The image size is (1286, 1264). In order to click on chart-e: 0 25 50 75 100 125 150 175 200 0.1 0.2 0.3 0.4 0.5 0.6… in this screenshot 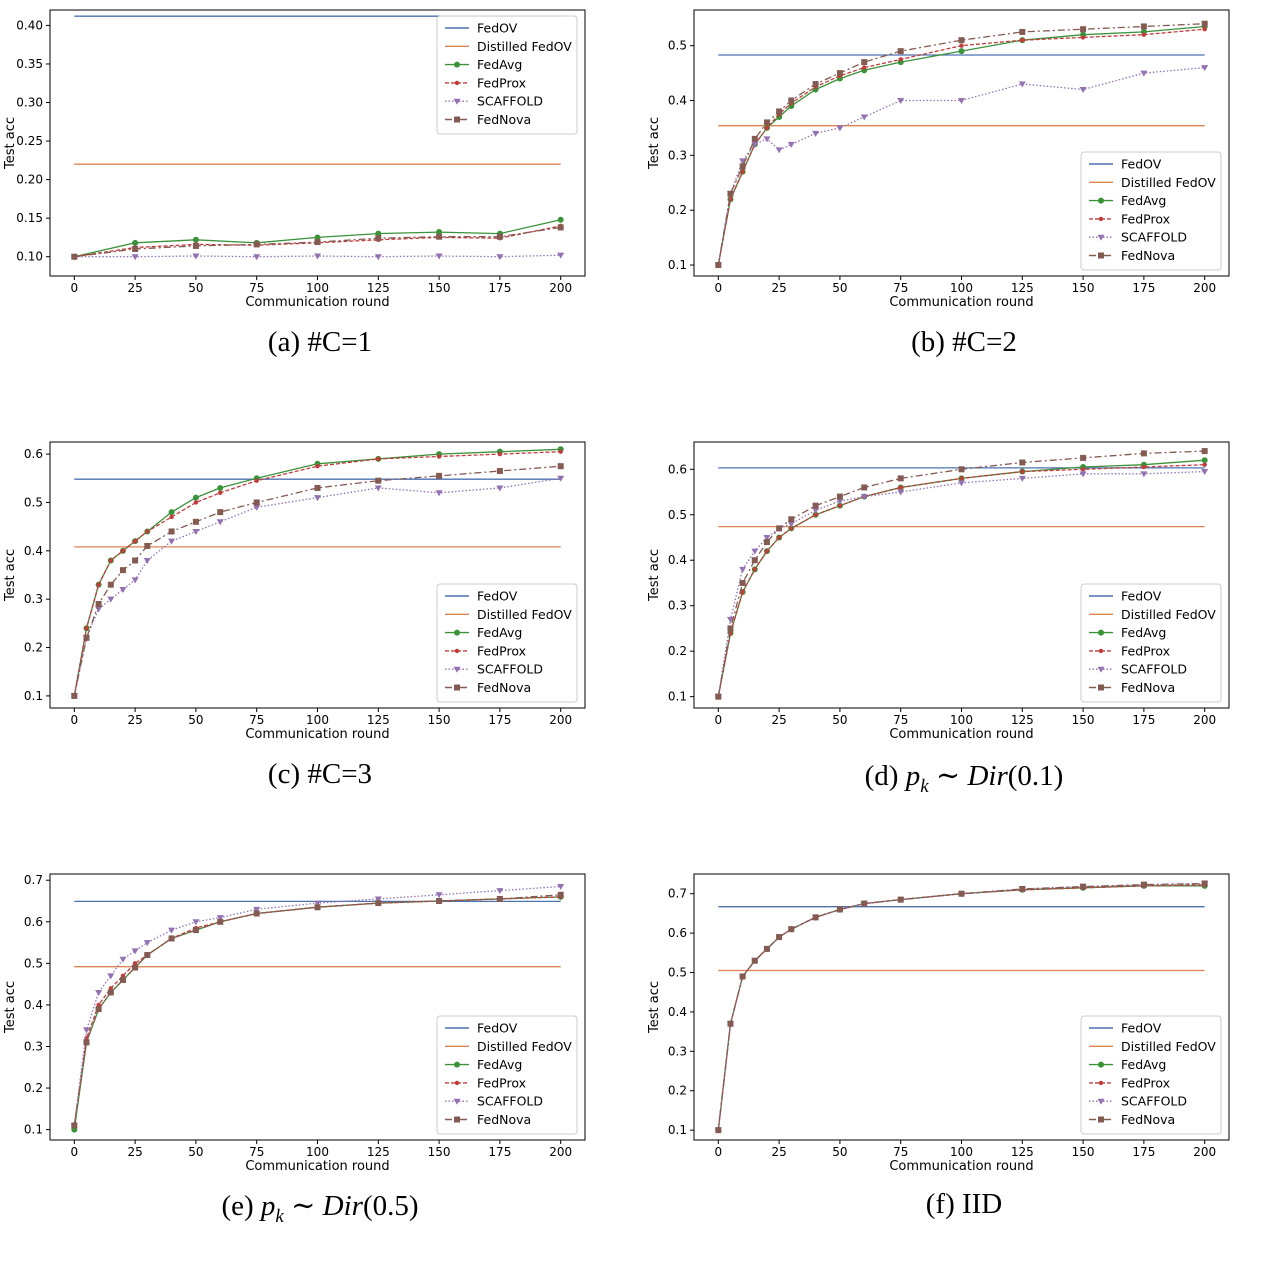, I will do `click(294, 1023)`.